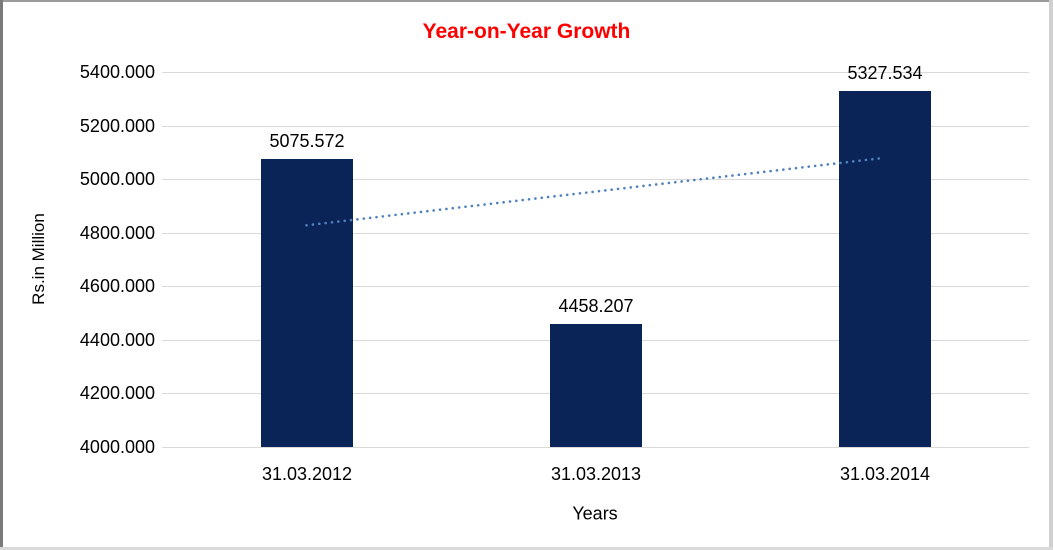  What do you see at coordinates (307, 141) in the screenshot?
I see `data-label: 5075.572` at bounding box center [307, 141].